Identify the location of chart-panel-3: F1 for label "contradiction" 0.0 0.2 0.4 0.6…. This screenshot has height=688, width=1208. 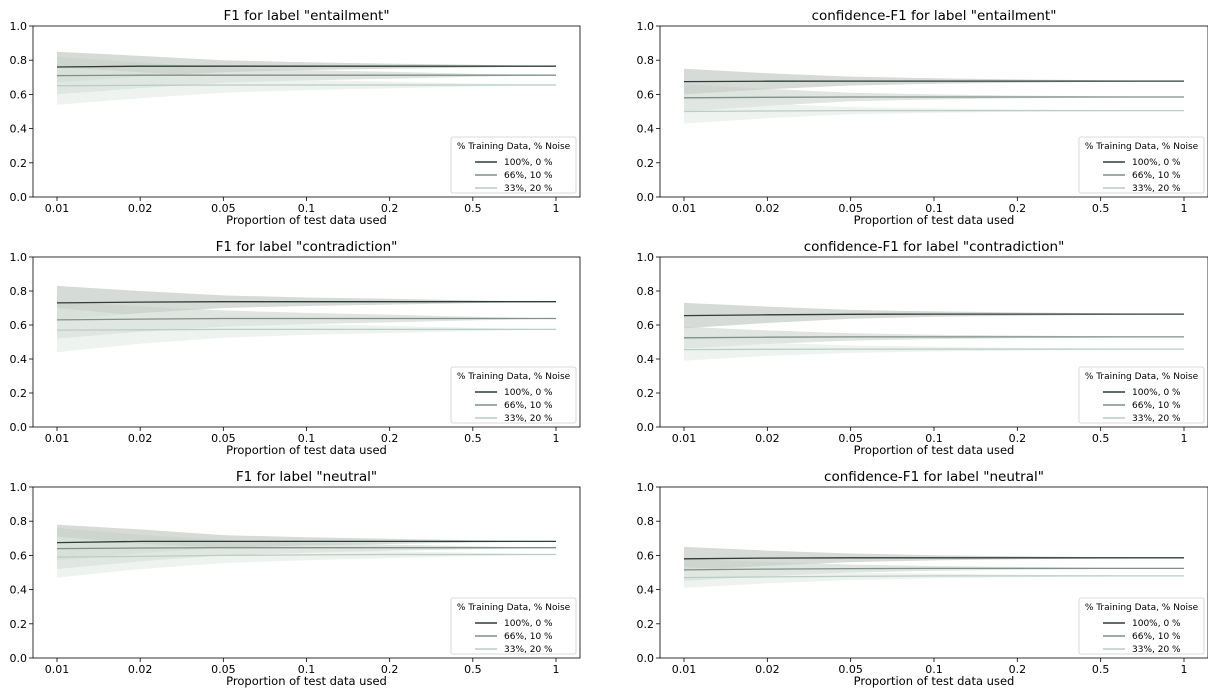
(295, 348).